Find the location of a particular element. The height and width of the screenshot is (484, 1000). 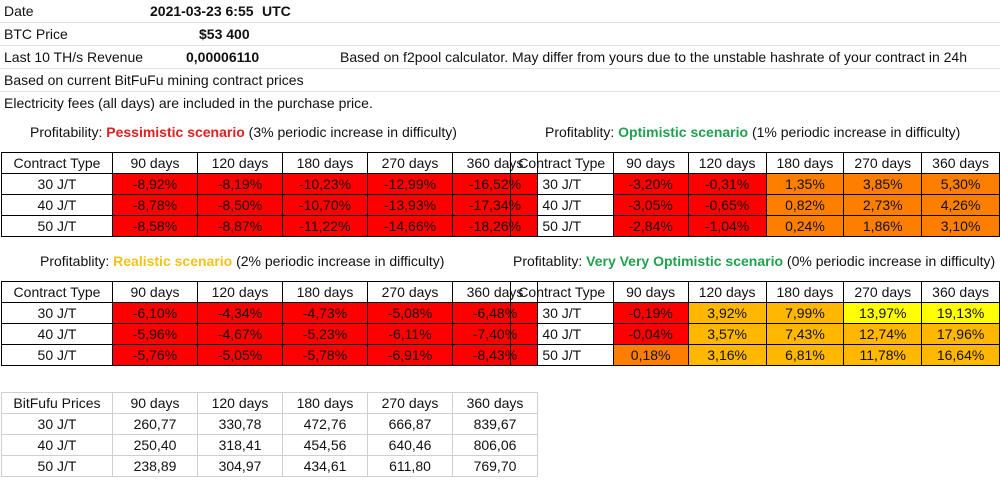

value-cell: 1,35% is located at coordinates (805, 184).